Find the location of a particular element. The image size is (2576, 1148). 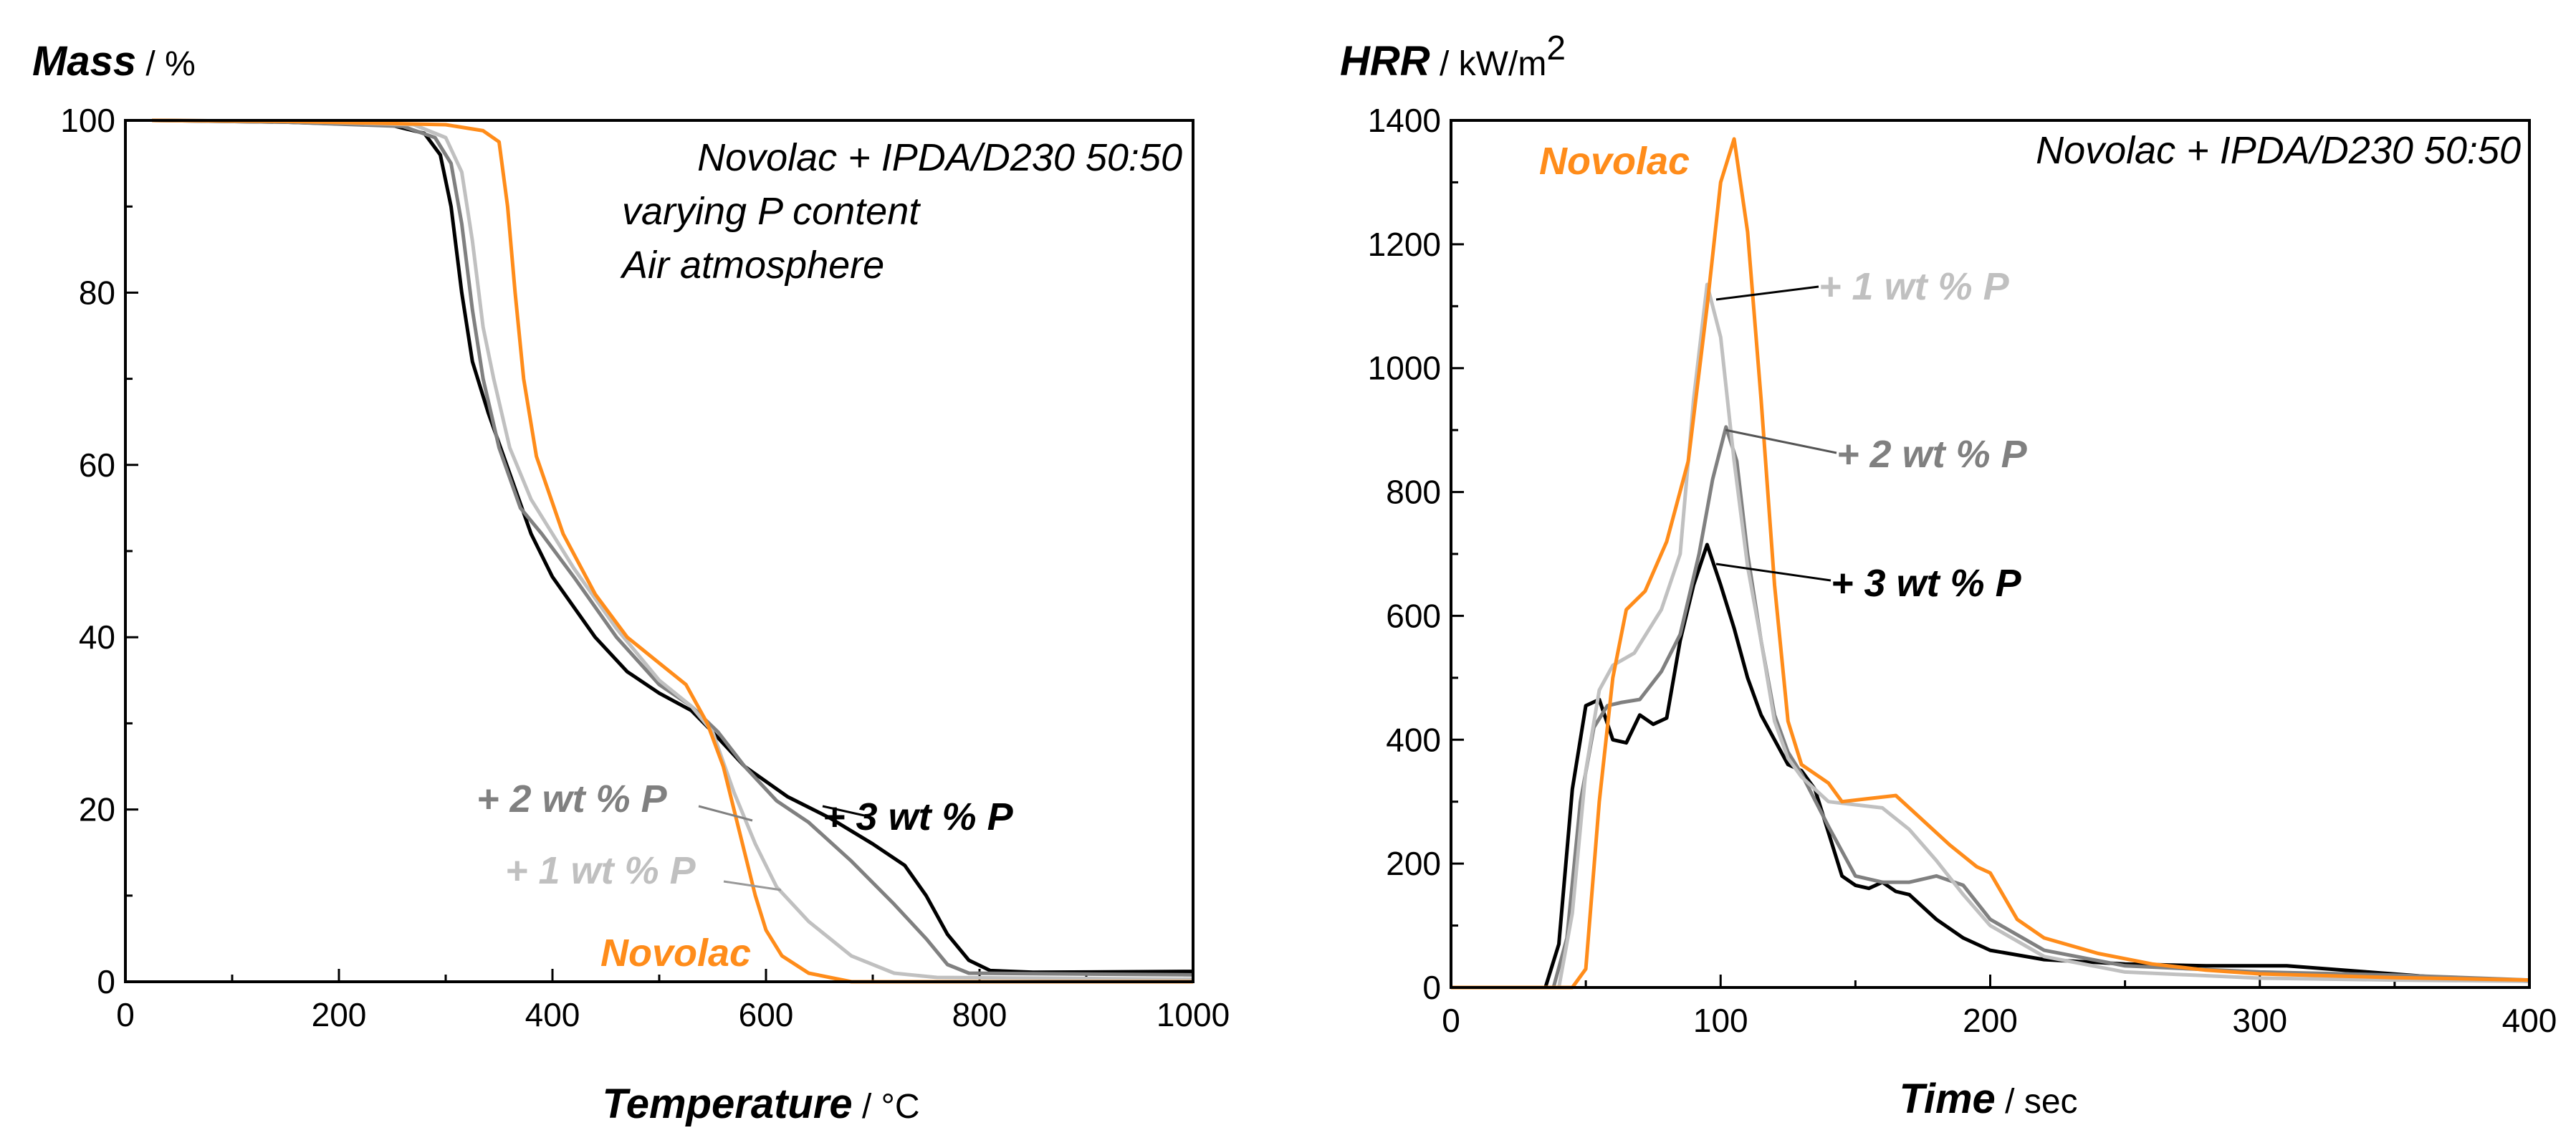

hrr-x-tick-label: 300 is located at coordinates (2259, 1020).